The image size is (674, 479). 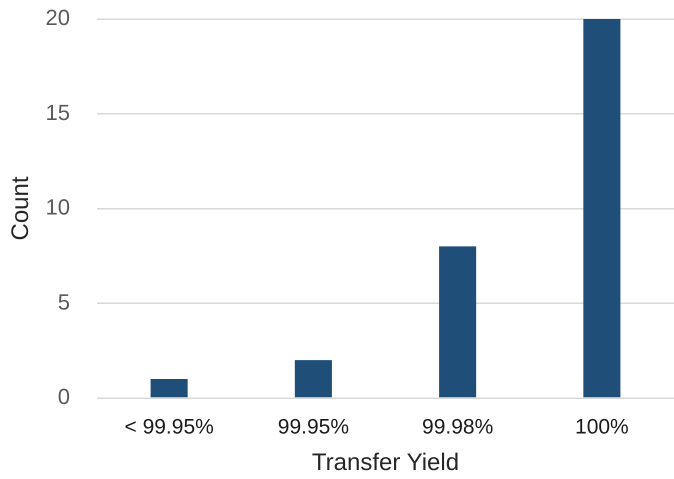 I want to click on x-axis-title: Transfer Yield, so click(x=386, y=462).